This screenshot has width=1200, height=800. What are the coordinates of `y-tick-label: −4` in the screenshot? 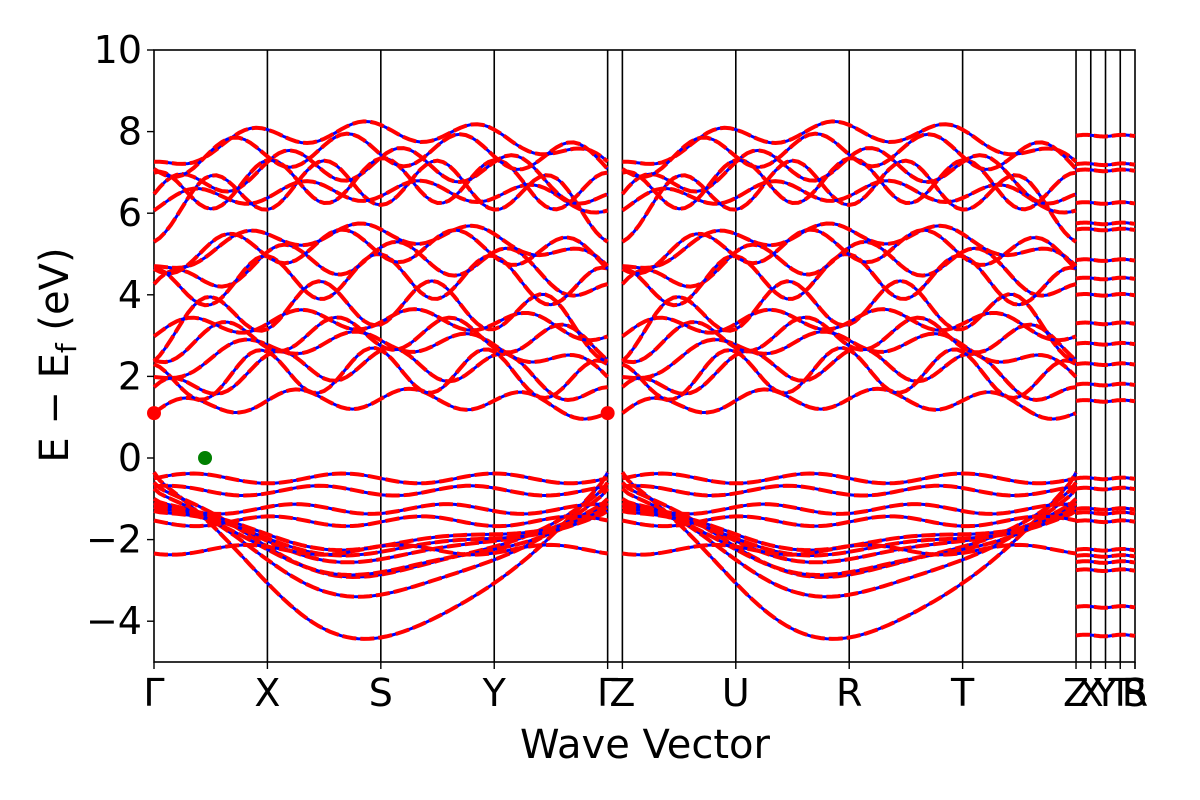 It's located at (114, 621).